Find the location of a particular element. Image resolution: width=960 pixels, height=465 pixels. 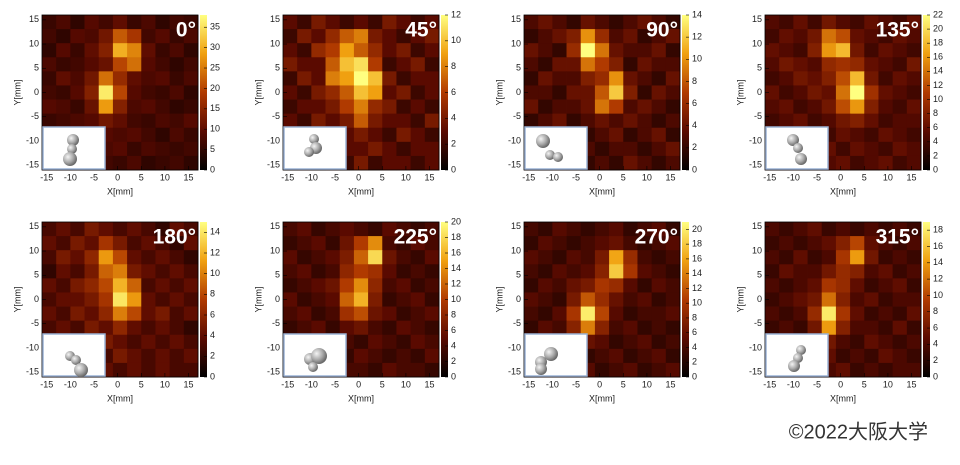

colorbar-tick-label: 8 is located at coordinates (935, 113).